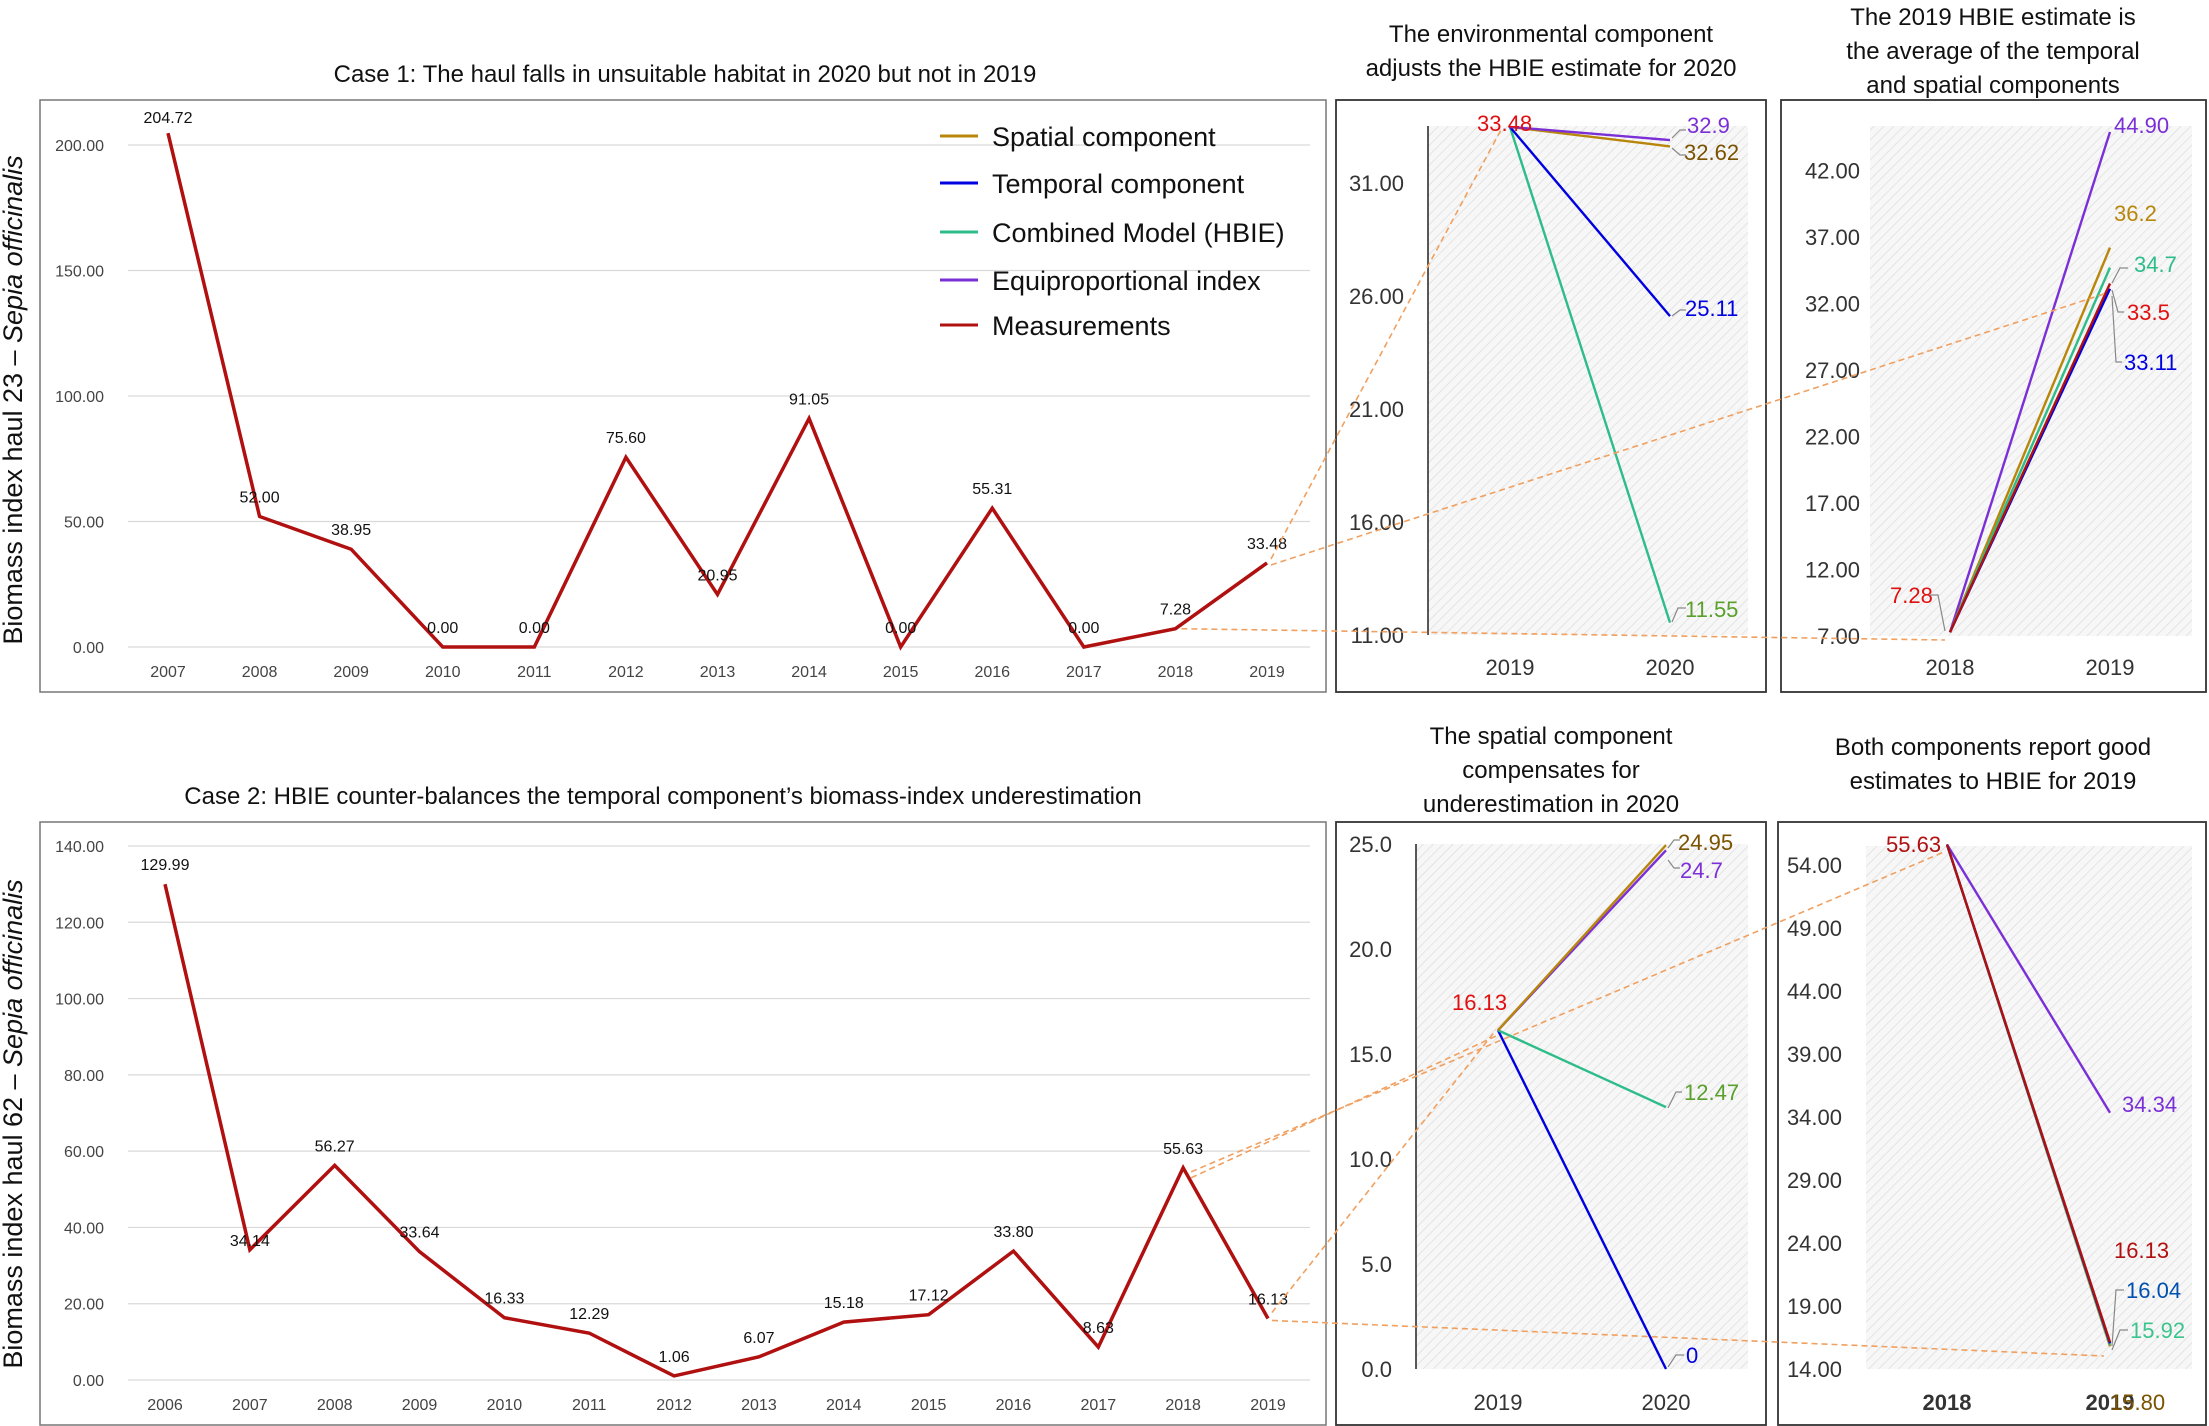 The image size is (2209, 1426). What do you see at coordinates (1582, 938) in the screenshot?
I see `spatial-line` at bounding box center [1582, 938].